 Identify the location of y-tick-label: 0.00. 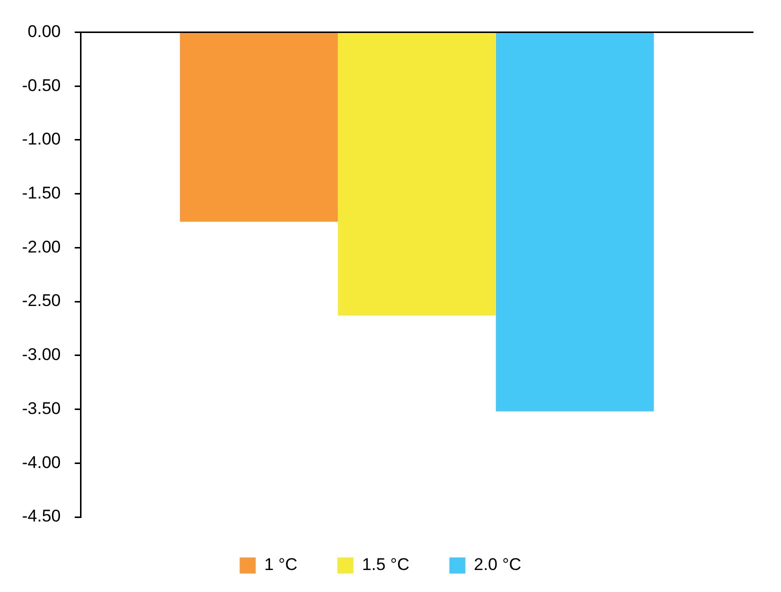
(44, 31).